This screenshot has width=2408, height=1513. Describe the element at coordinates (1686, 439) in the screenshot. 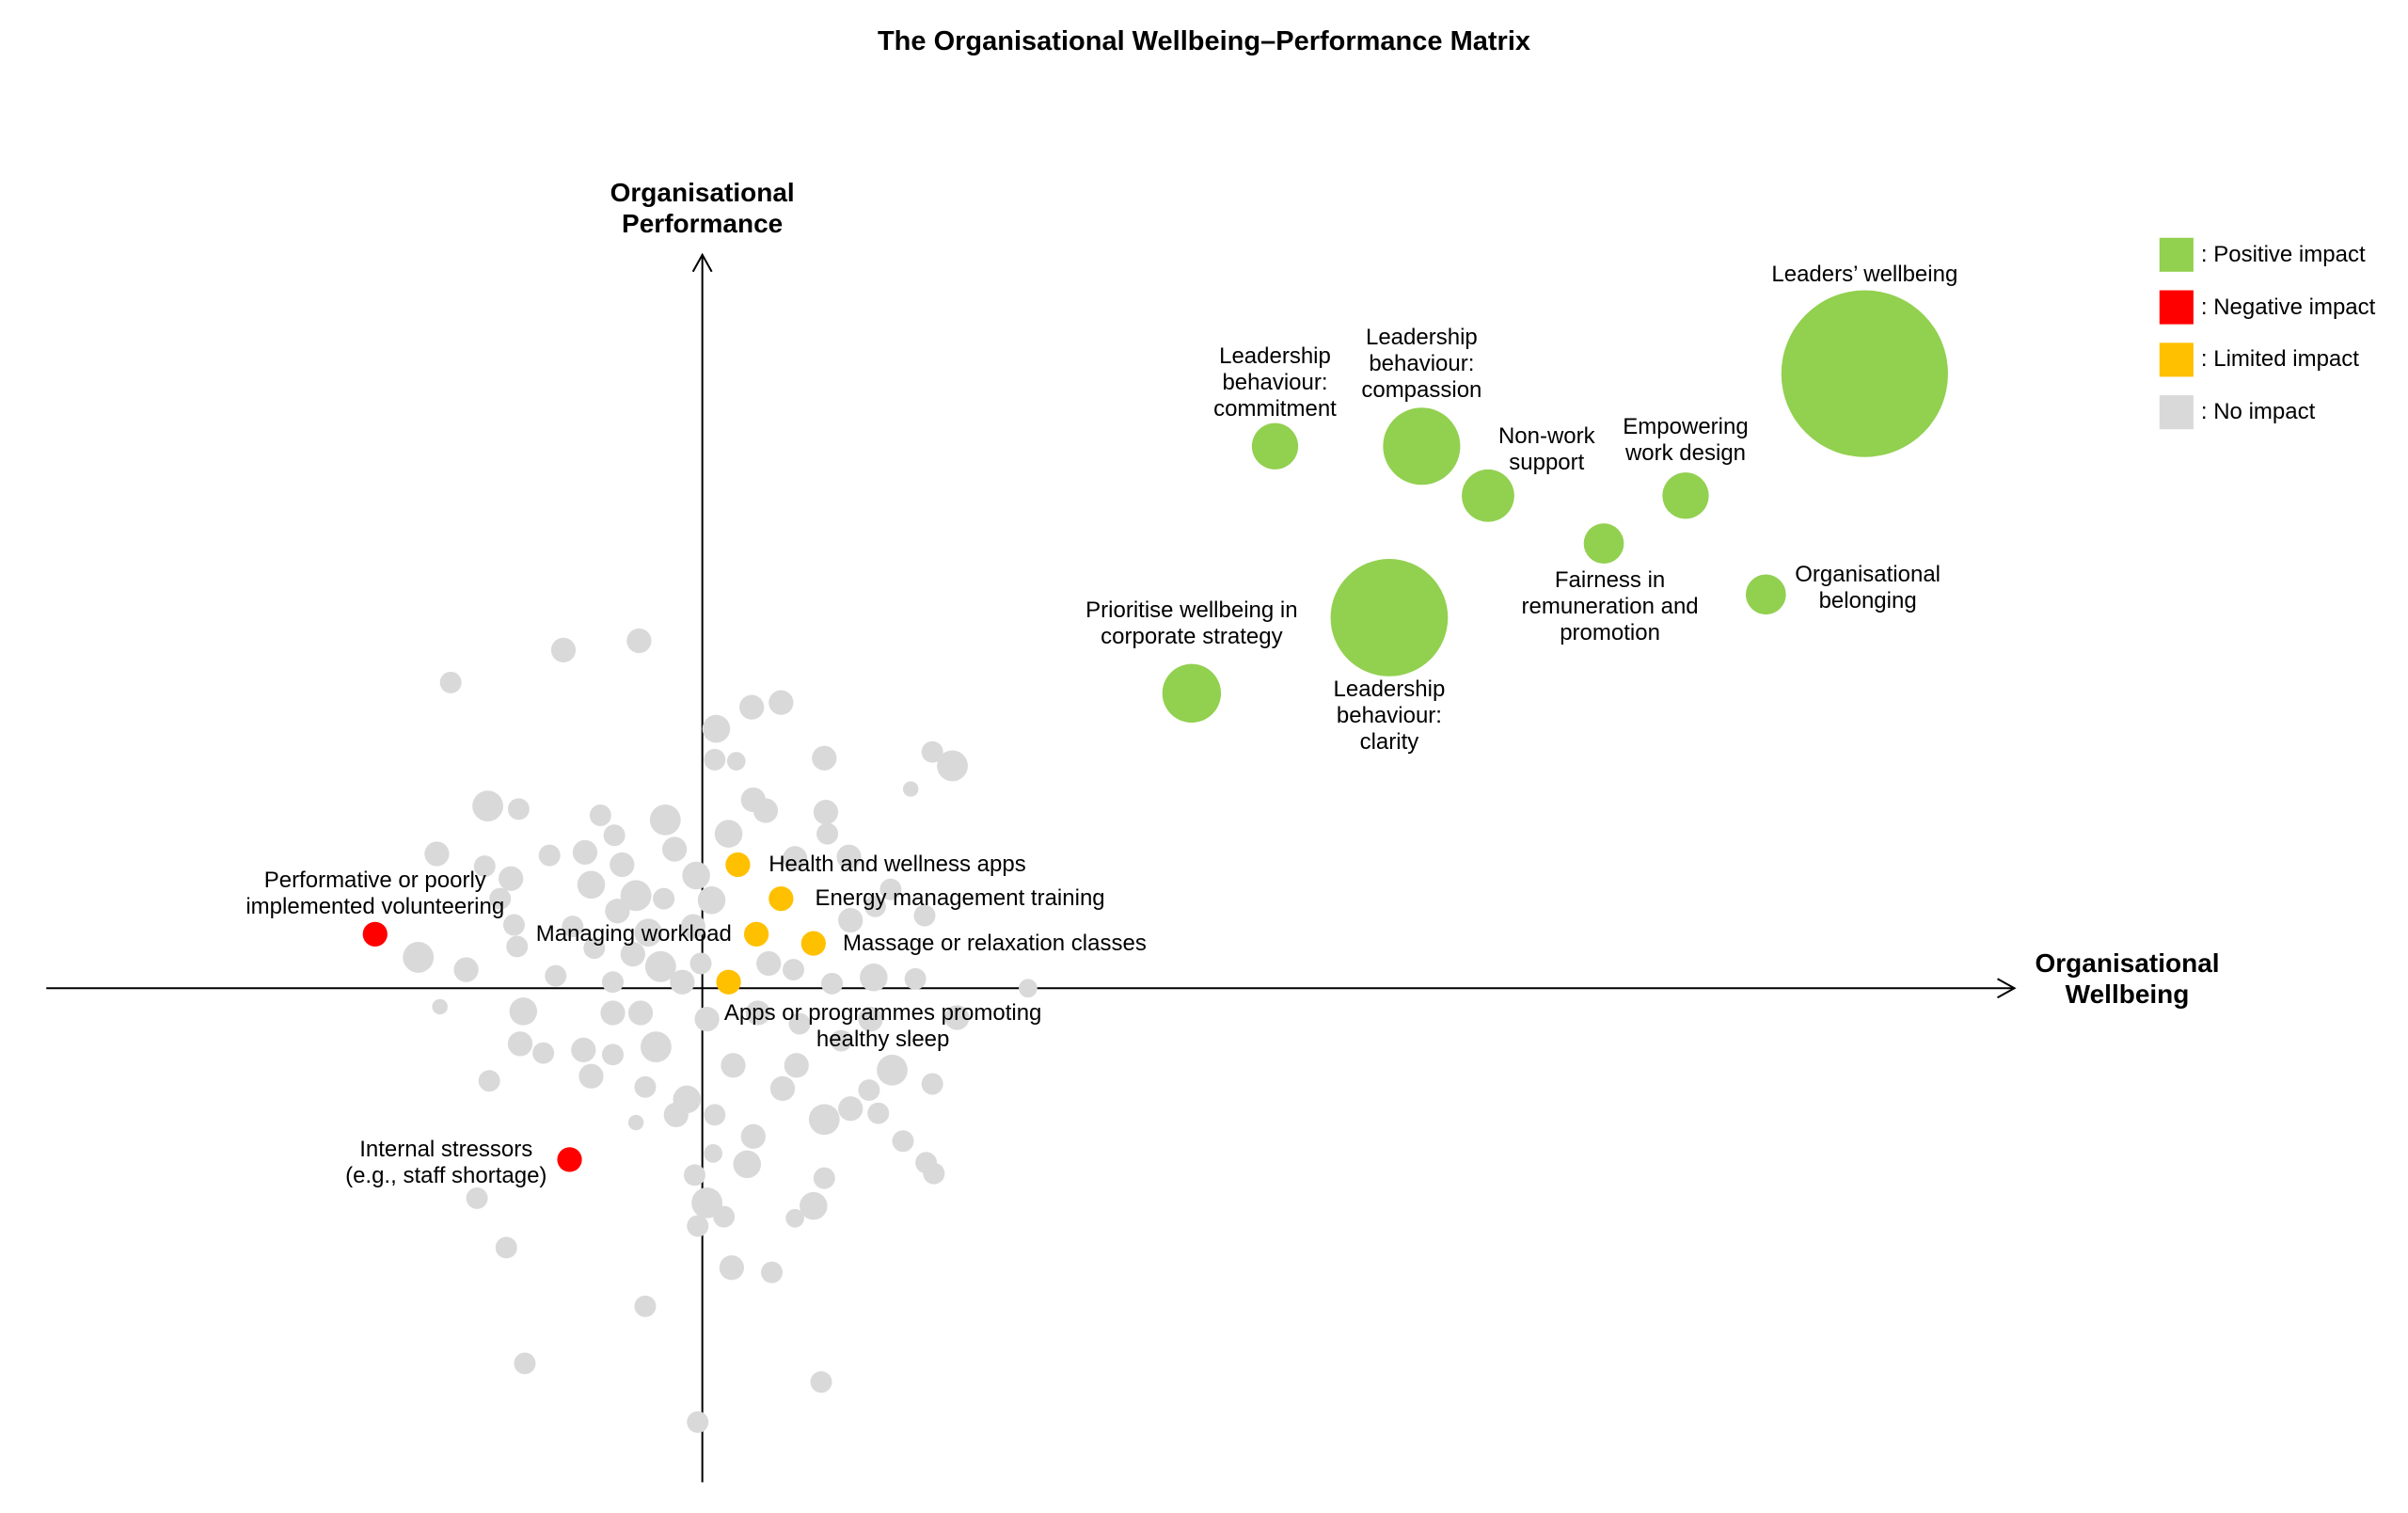

I see `bubble-label: Empowering work design` at that location.